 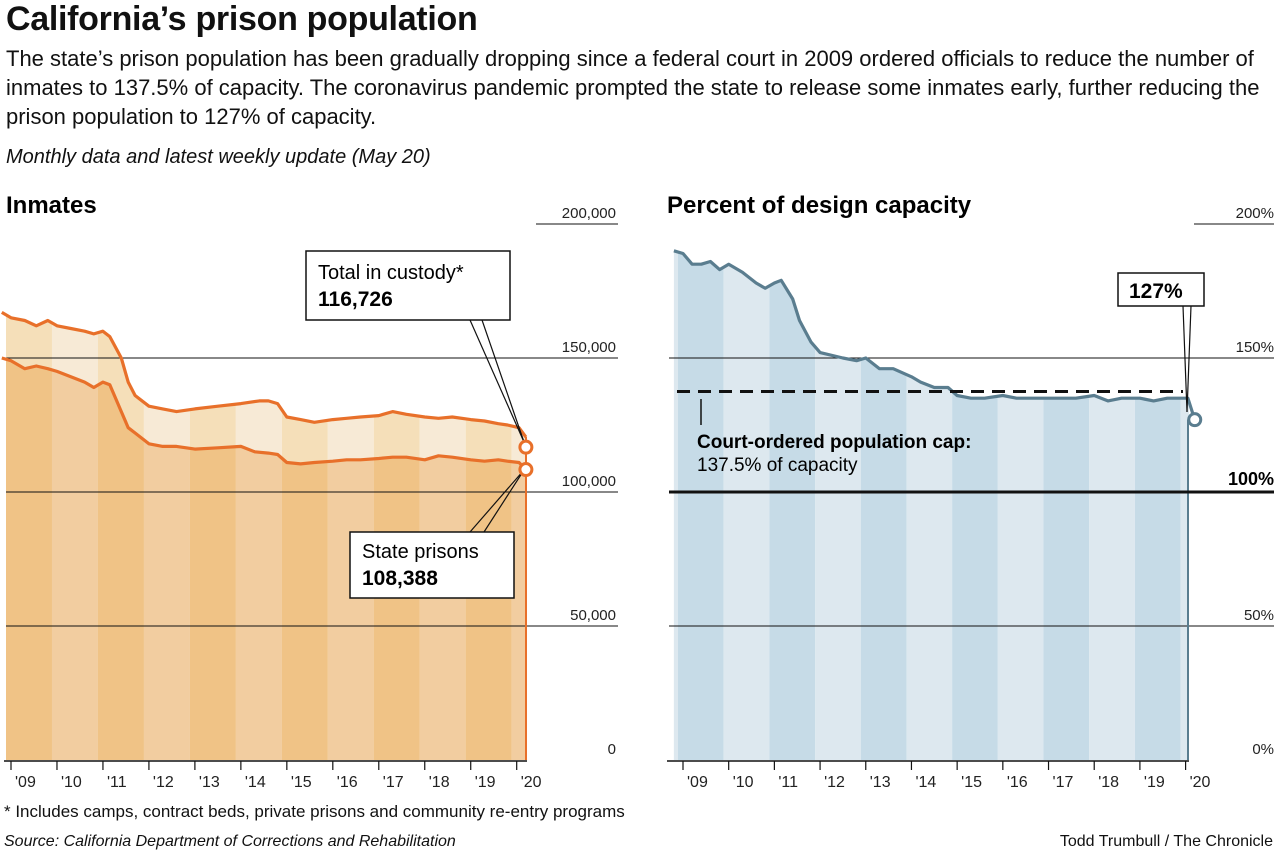 I want to click on capacity-chart-title: Percent of design capacity, so click(x=819, y=205).